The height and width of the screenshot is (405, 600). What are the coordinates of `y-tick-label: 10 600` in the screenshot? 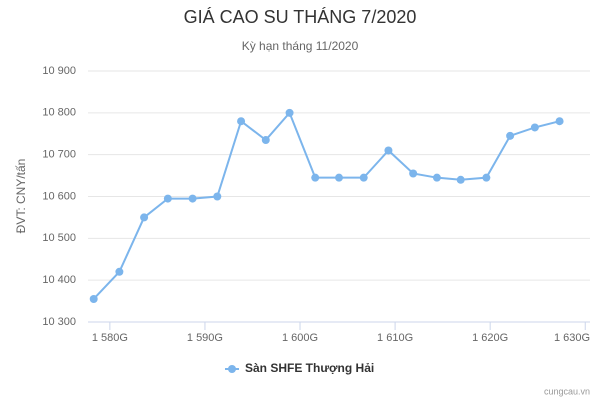 It's located at (59, 196).